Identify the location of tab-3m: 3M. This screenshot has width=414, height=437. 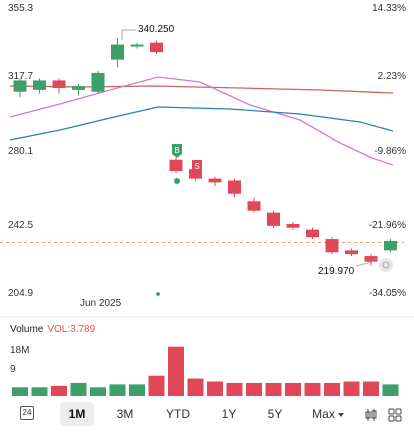
(125, 414).